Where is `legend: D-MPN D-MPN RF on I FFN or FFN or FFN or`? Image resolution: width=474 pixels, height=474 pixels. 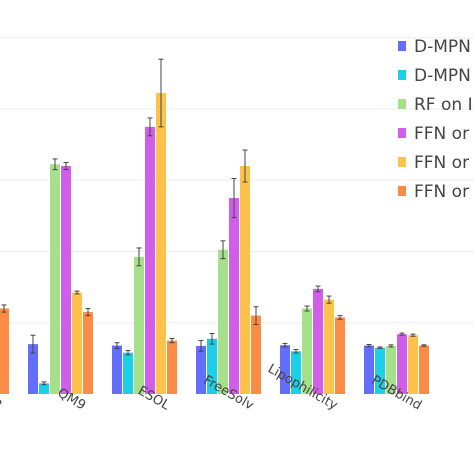
legend: D-MPN D-MPN RF on I FFN or FFN or FFN or is located at coordinates (435, 119).